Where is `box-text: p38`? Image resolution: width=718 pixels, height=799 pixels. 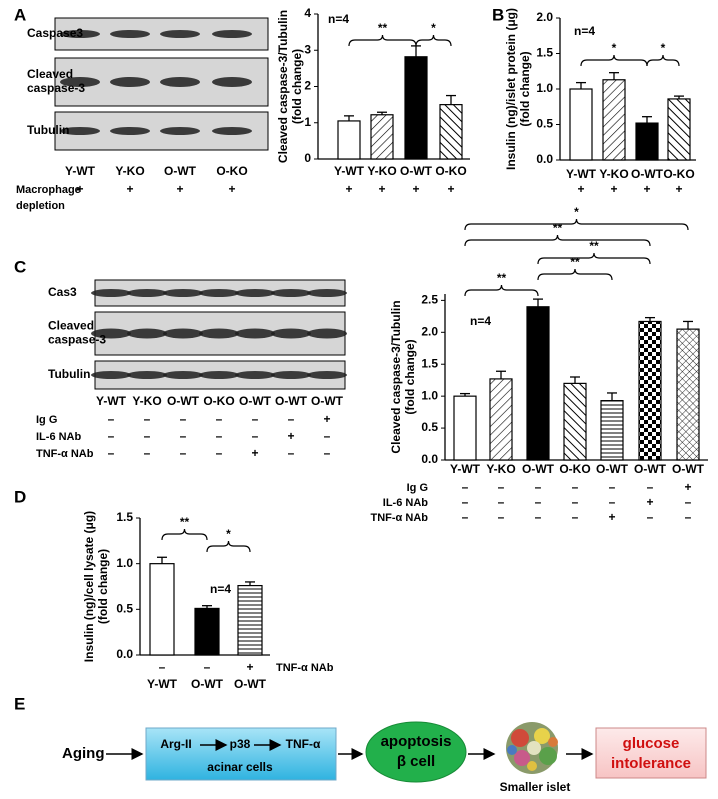
box-text: p38 is located at coordinates (240, 744).